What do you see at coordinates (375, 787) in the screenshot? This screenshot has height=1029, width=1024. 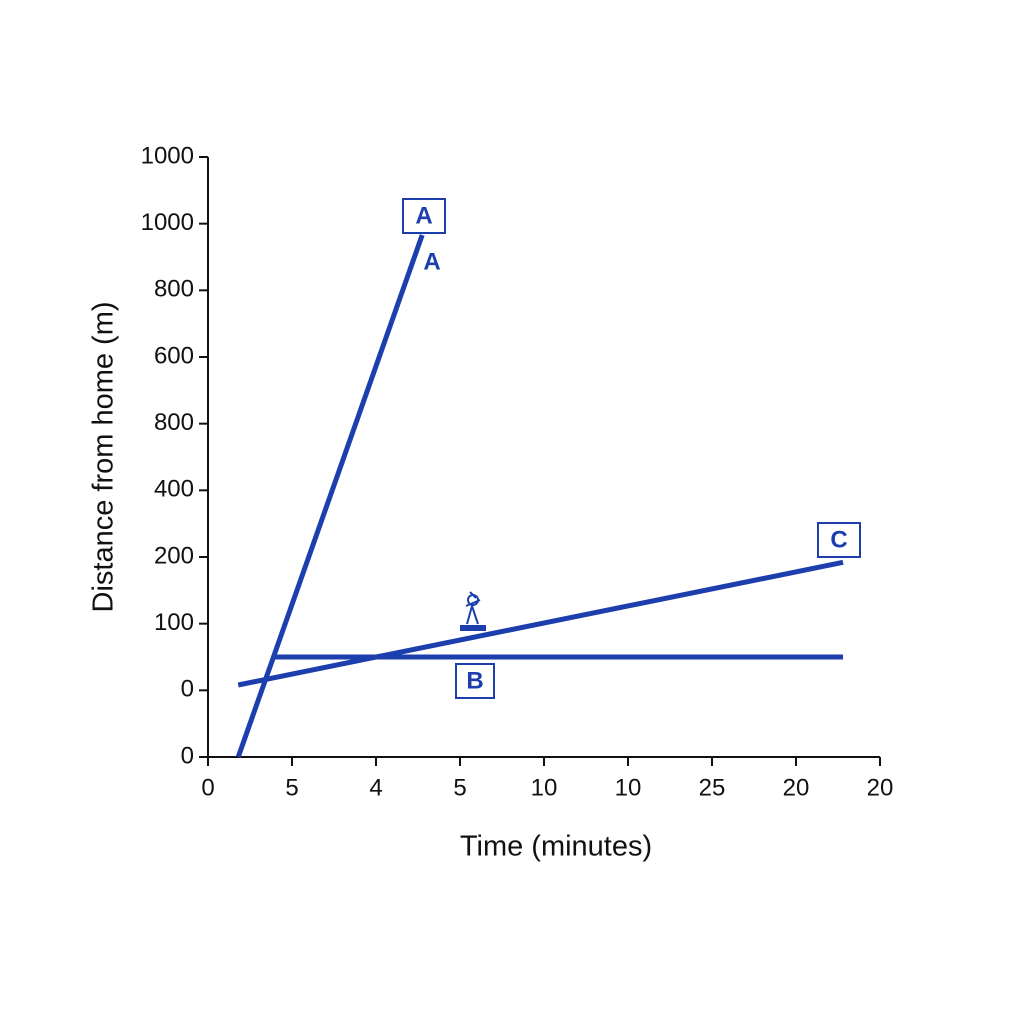 I see `x-tick-label: 4` at bounding box center [375, 787].